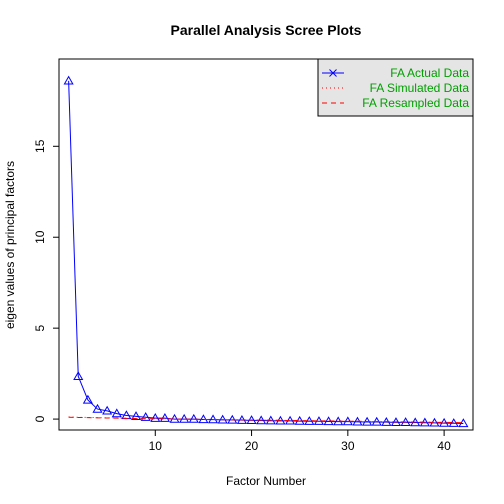  Describe the element at coordinates (252, 446) in the screenshot. I see `x-tick-label: 20` at that location.